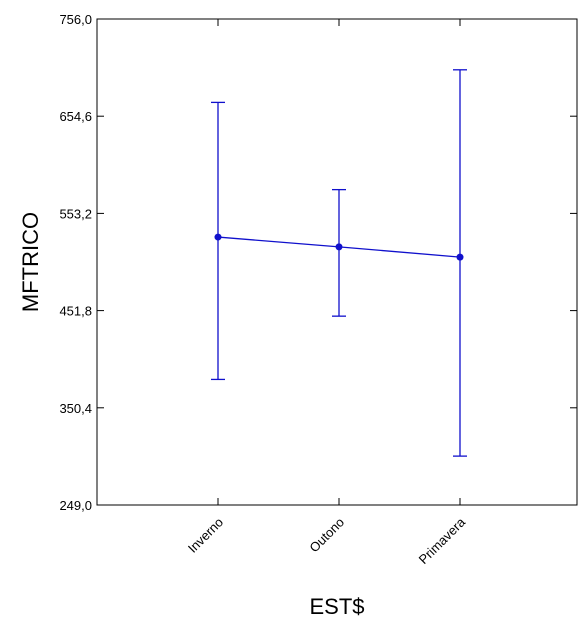 This screenshot has width=579, height=623. What do you see at coordinates (75, 19) in the screenshot?
I see `y-tick-label: 756,0` at bounding box center [75, 19].